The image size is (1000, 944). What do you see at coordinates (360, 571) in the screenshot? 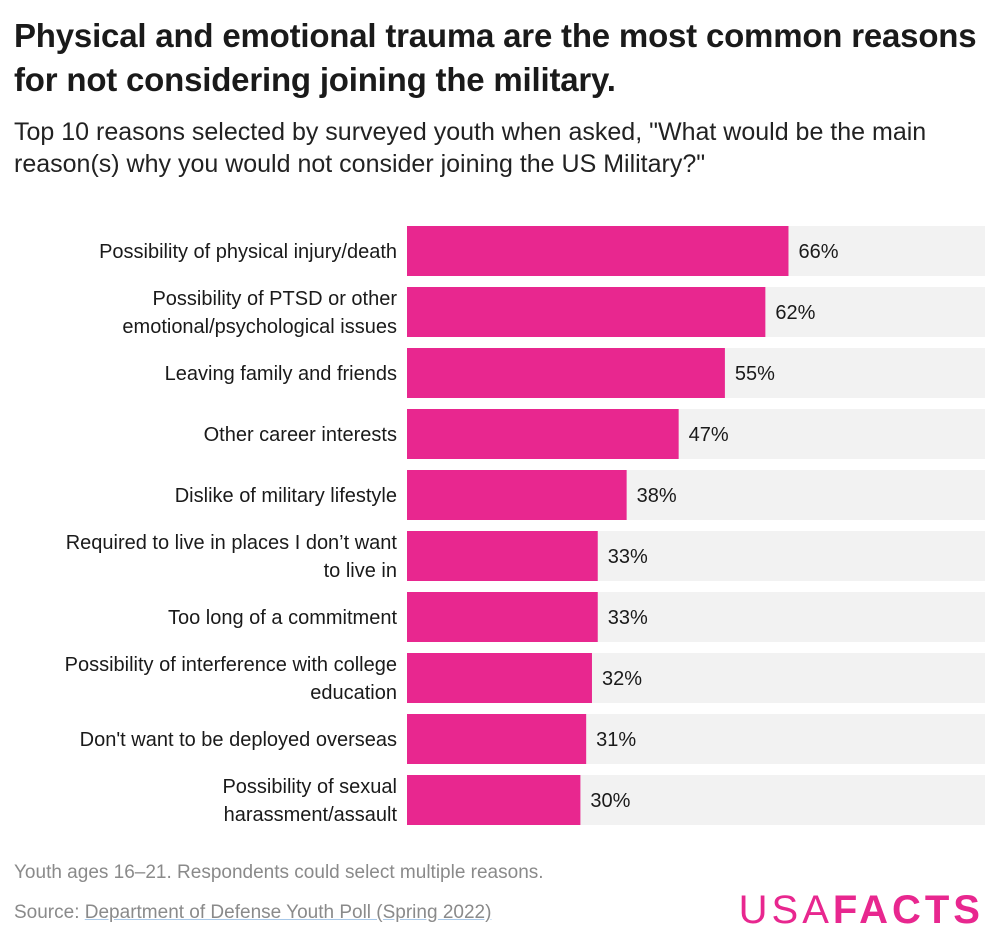
I see `category-label: to live in` at bounding box center [360, 571].